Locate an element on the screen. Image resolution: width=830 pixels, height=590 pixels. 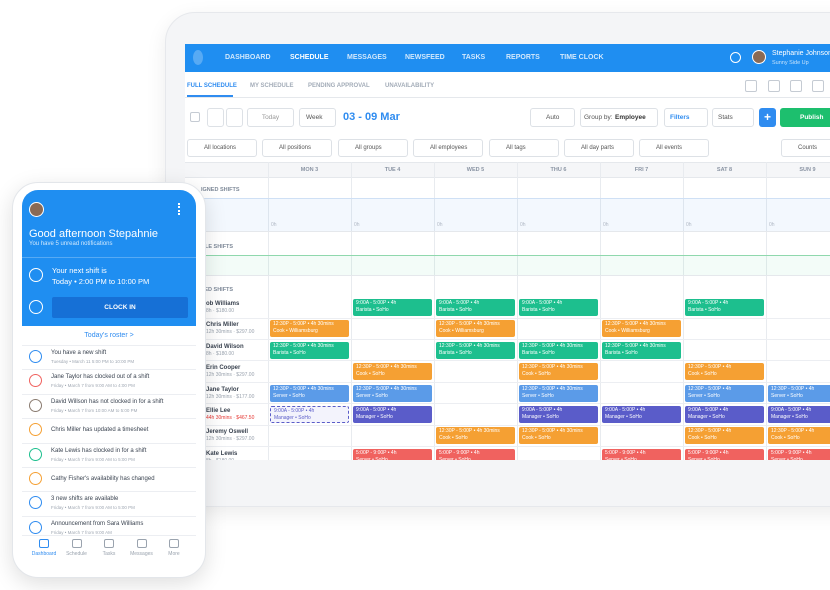
date-range: 03 - 09 Mar is located at coordinates (371, 117).